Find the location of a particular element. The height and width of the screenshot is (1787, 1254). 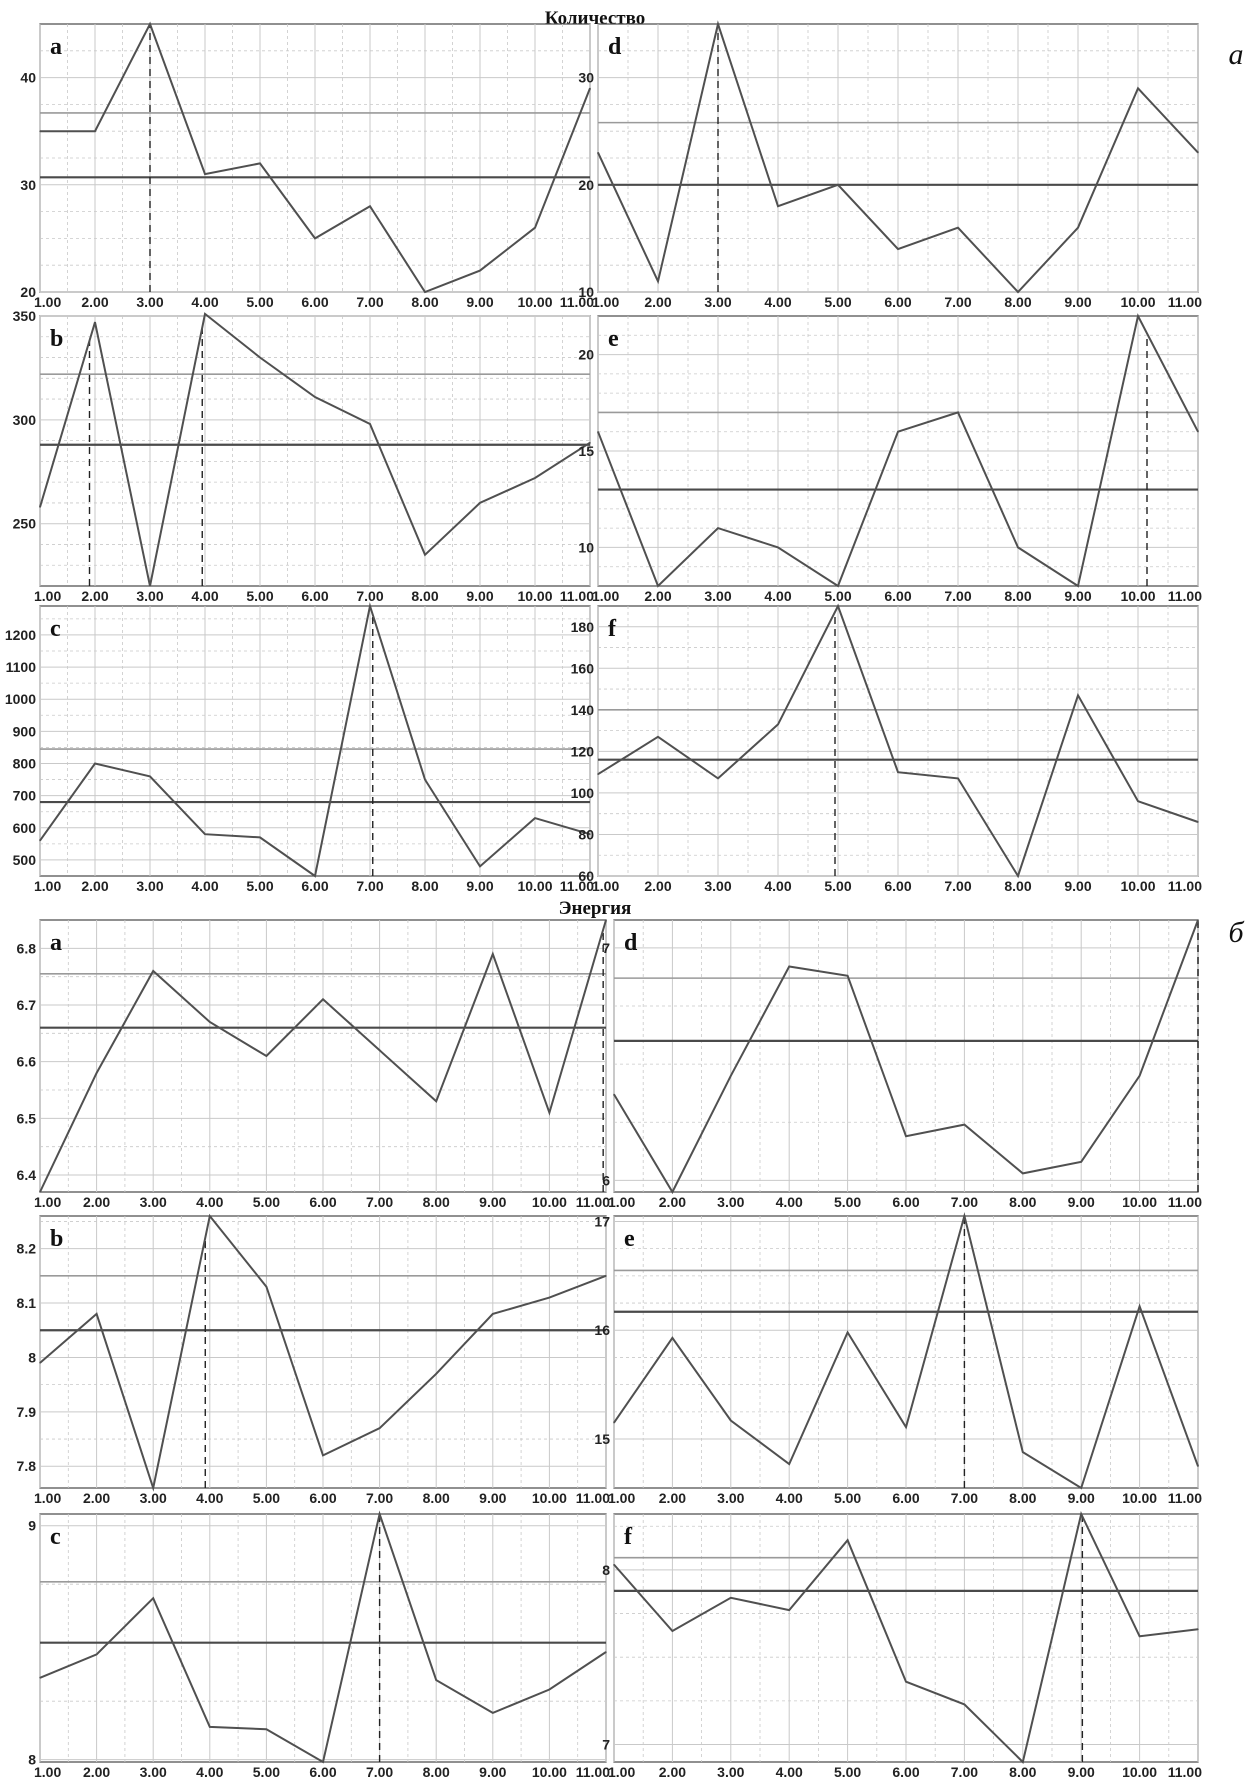

y-tick-label: 1100 is located at coordinates (21, 667).